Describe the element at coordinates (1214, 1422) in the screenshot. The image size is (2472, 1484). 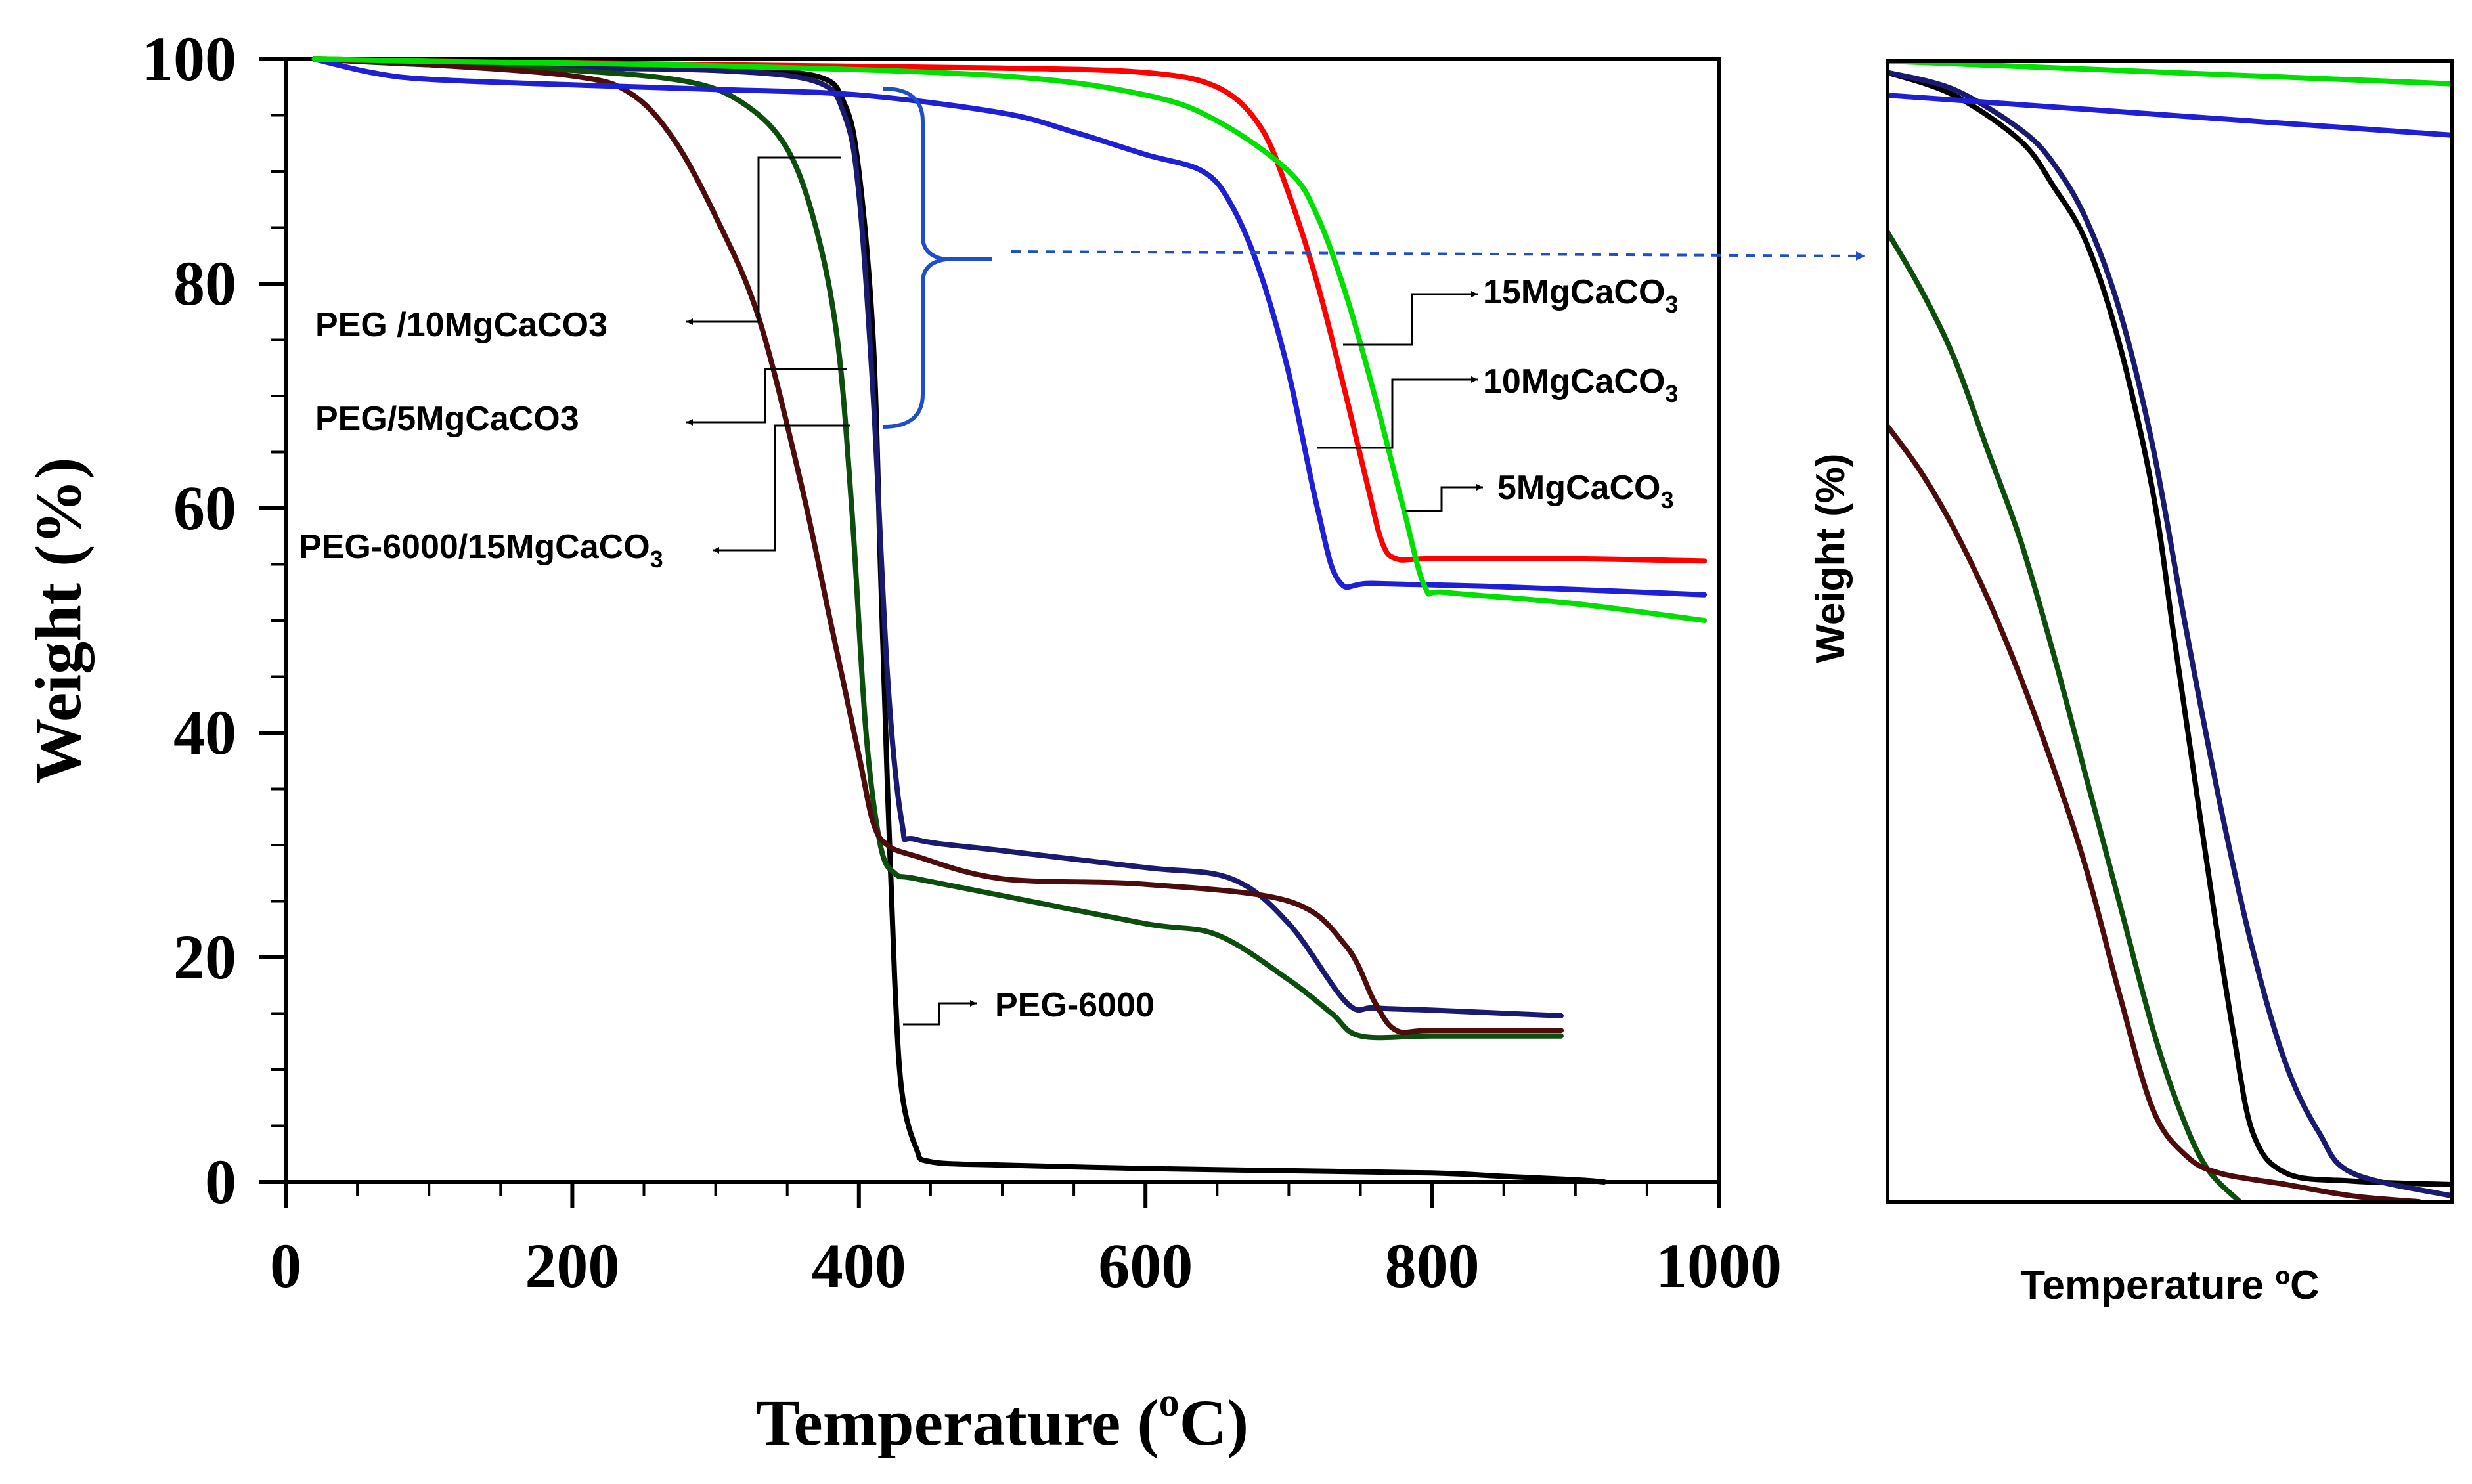
I see `x-axis-title-end: C)` at that location.